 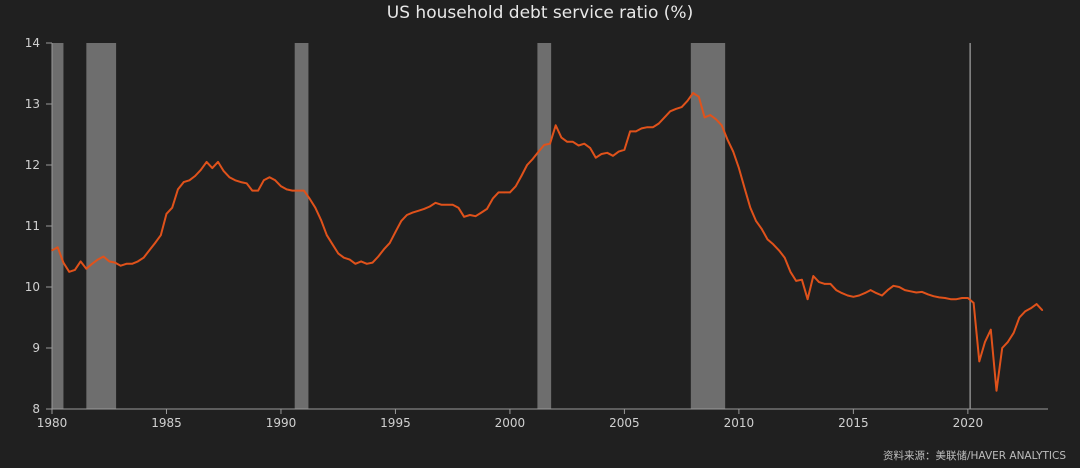 What do you see at coordinates (32, 104) in the screenshot?
I see `y-tick-label: 13` at bounding box center [32, 104].